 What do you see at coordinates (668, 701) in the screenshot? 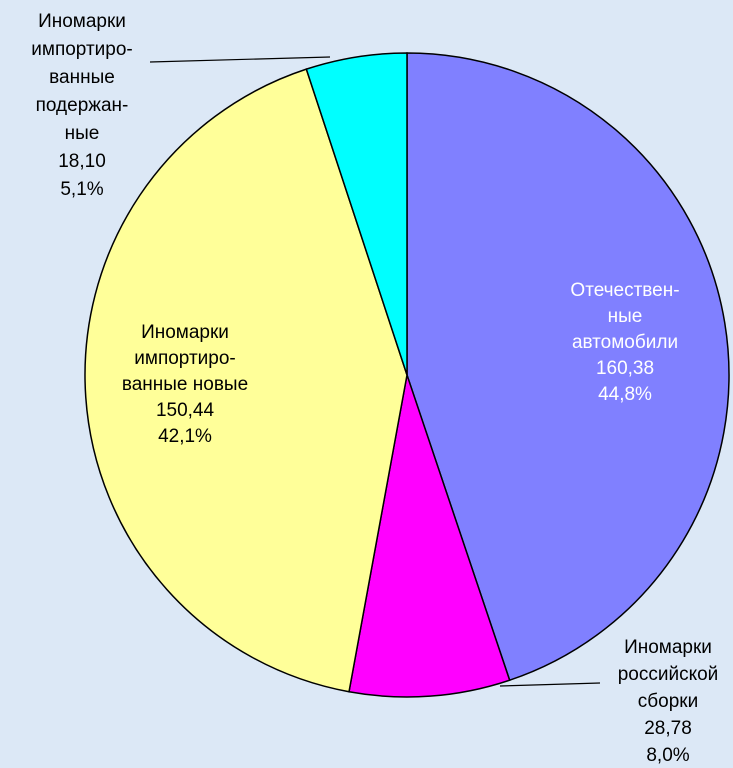
I see `slice-label: сборки` at bounding box center [668, 701].